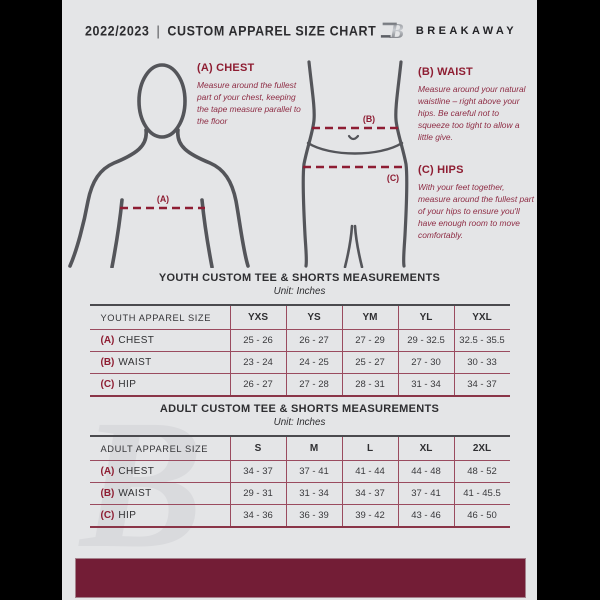  I want to click on hips-figure, so click(355, 164).